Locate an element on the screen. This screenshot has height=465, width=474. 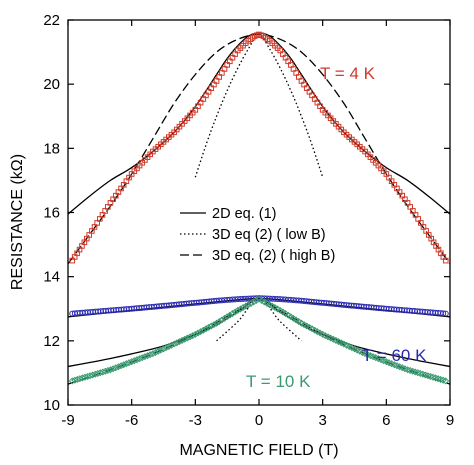
annotation-10k: T = 10 K is located at coordinates (278, 381).